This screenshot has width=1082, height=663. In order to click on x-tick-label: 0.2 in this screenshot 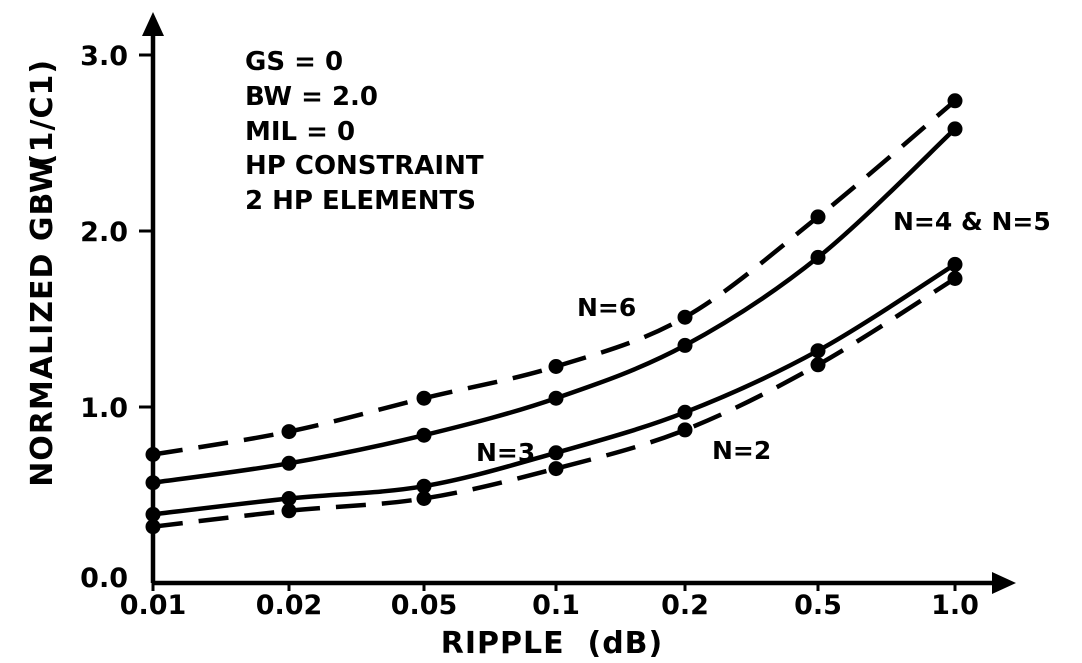, I will do `click(685, 605)`.